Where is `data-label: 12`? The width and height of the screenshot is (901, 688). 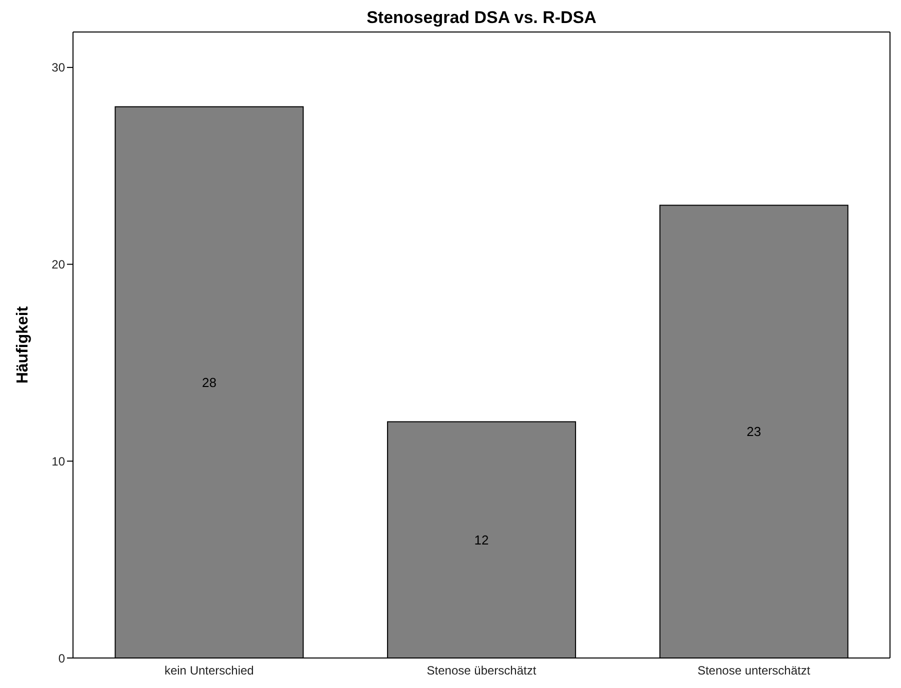
data-label: 12 is located at coordinates (481, 540).